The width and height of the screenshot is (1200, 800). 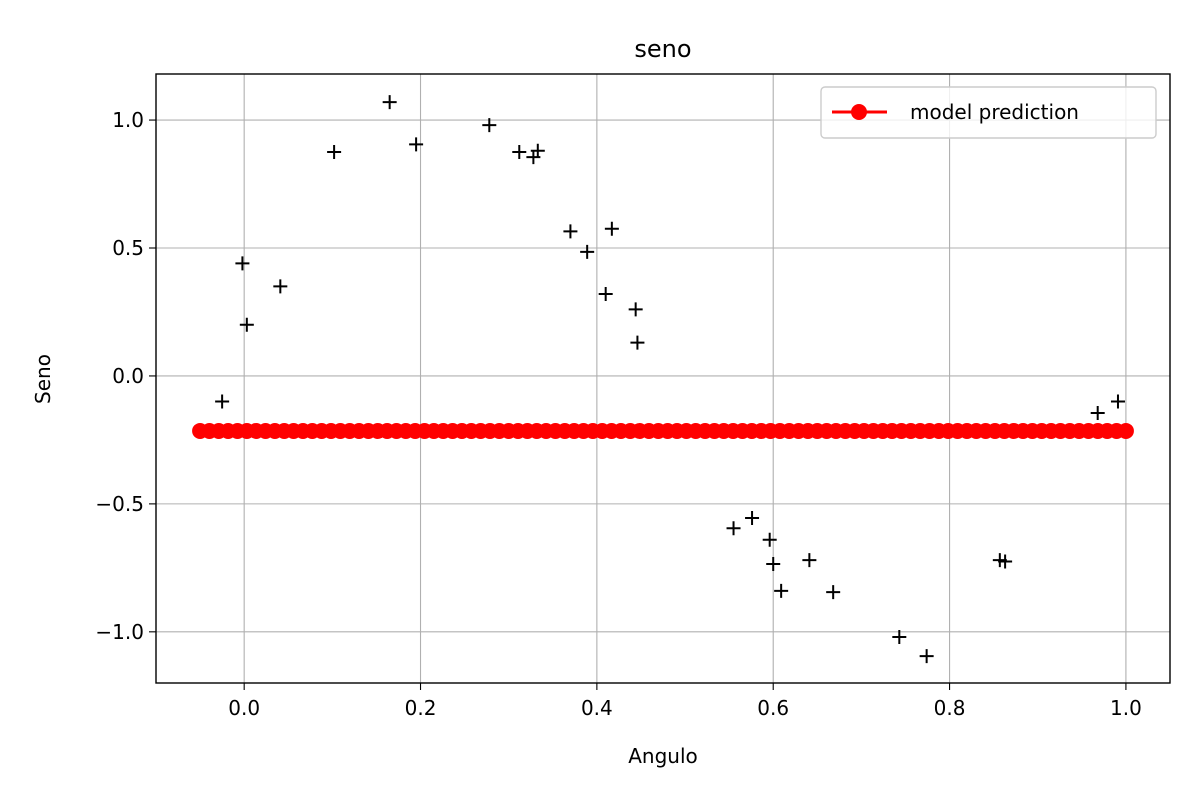 What do you see at coordinates (597, 708) in the screenshot?
I see `x-tick-label: 0.4` at bounding box center [597, 708].